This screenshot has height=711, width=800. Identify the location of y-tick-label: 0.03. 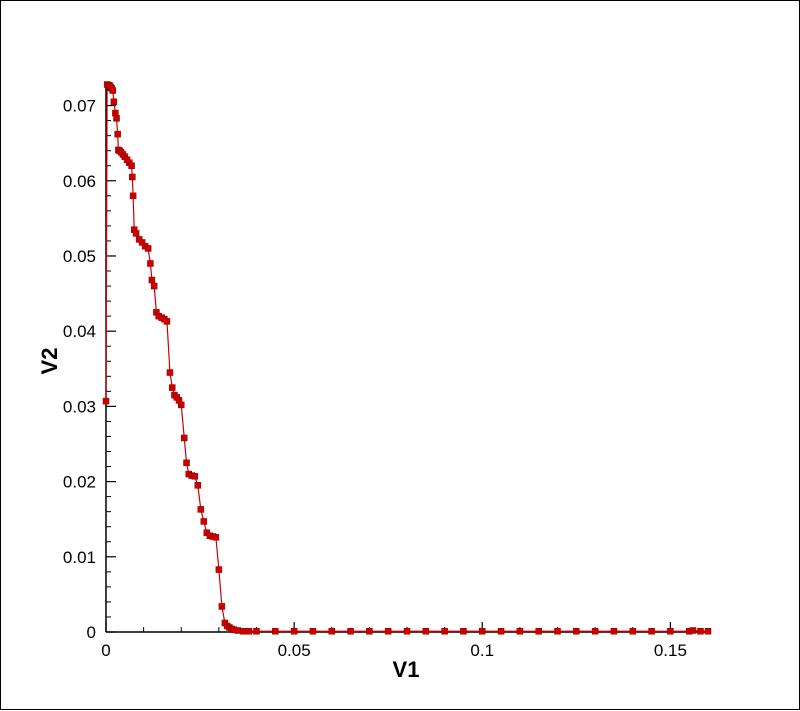
(79, 406).